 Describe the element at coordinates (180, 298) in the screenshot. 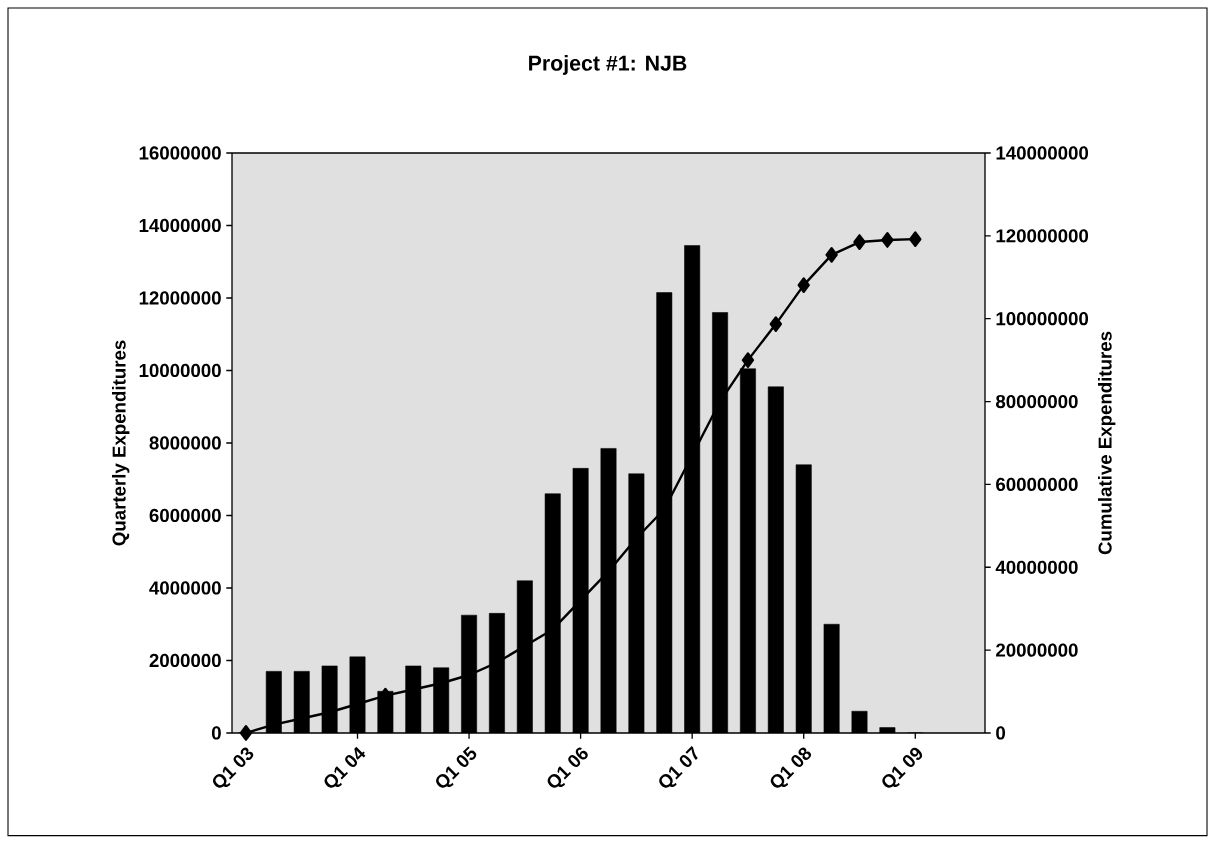

I see `y-tick-label: 12000000` at that location.